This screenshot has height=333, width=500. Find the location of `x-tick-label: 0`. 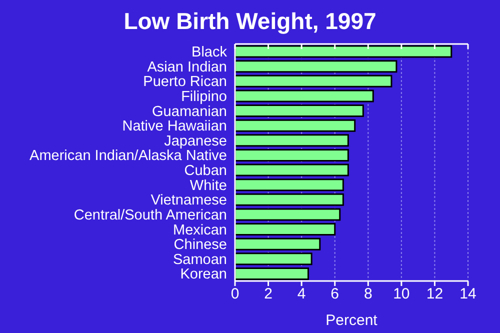

x-tick-label: 0 is located at coordinates (235, 294).